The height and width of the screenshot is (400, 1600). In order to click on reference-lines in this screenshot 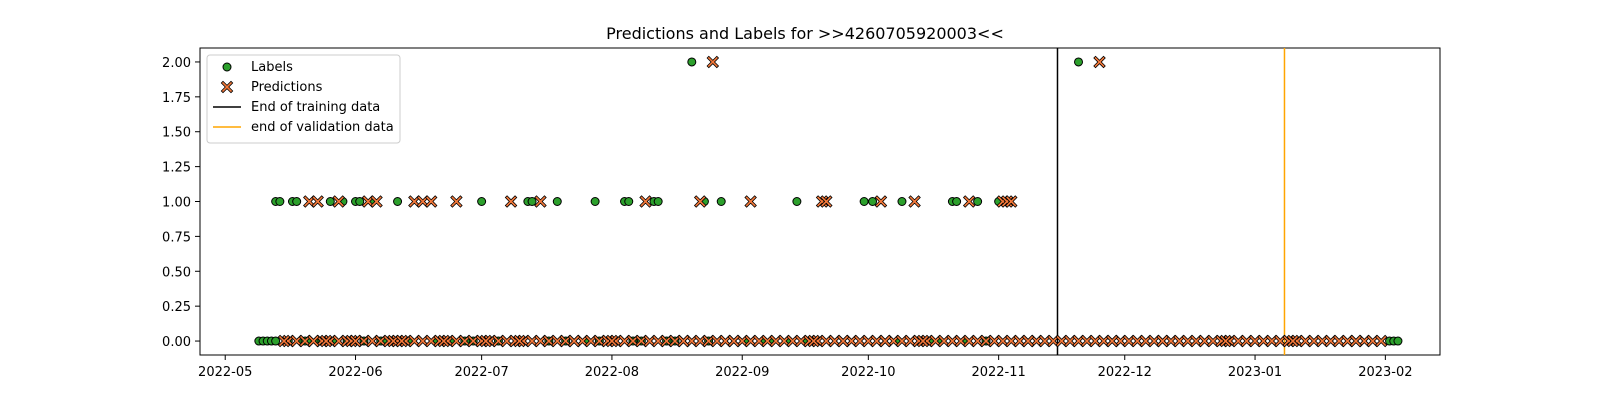, I will do `click(1171, 201)`.